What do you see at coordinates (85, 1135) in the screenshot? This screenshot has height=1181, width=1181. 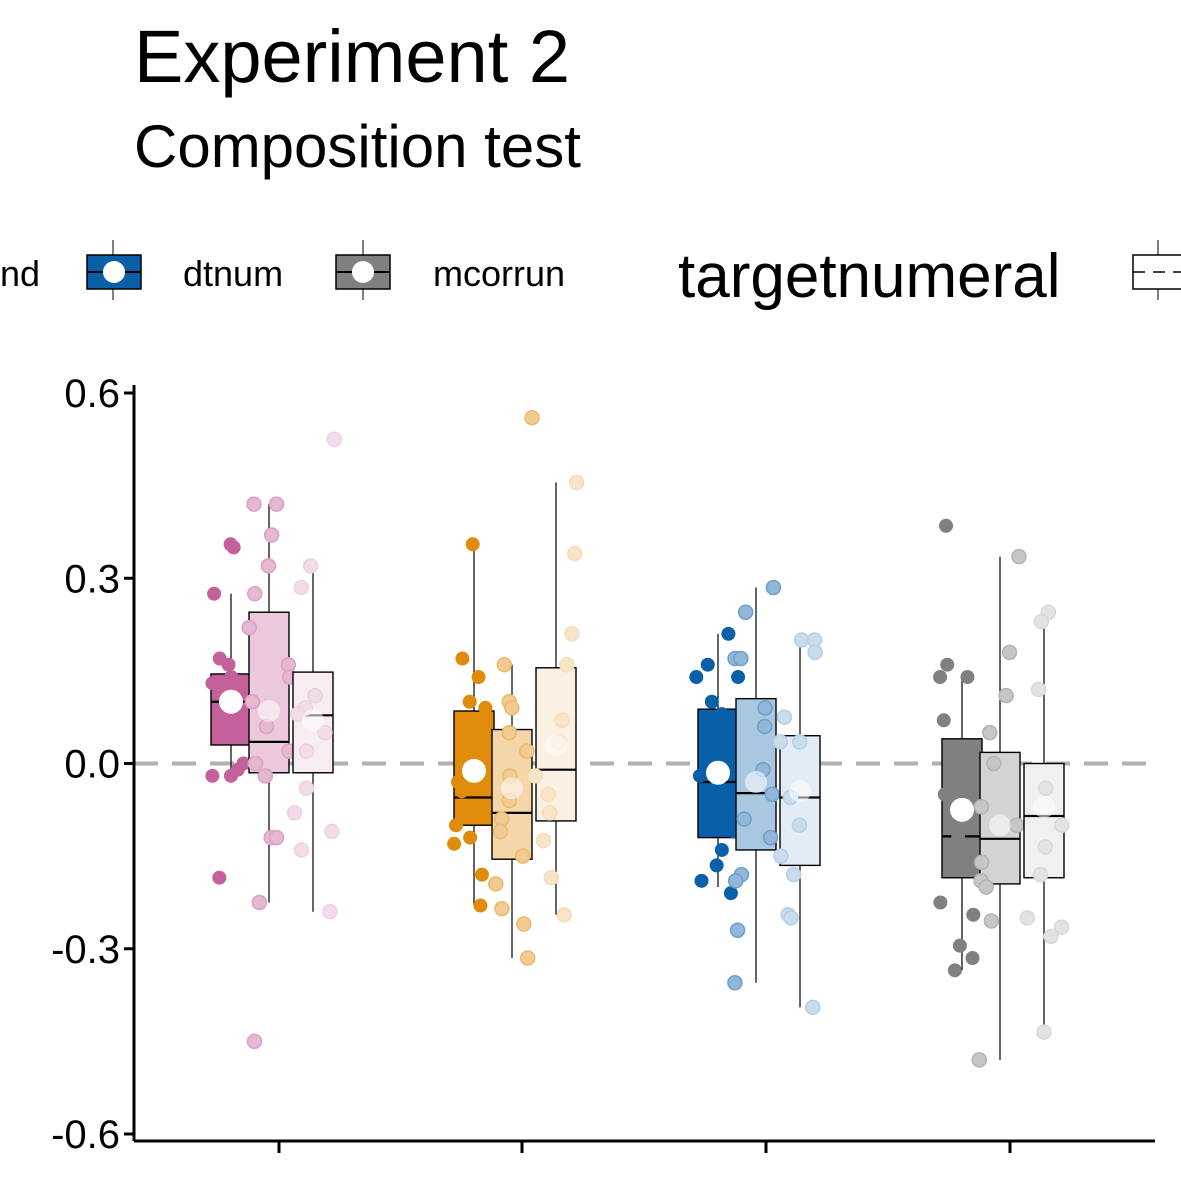 I see `y-tick-label-5: -0.6` at bounding box center [85, 1135].